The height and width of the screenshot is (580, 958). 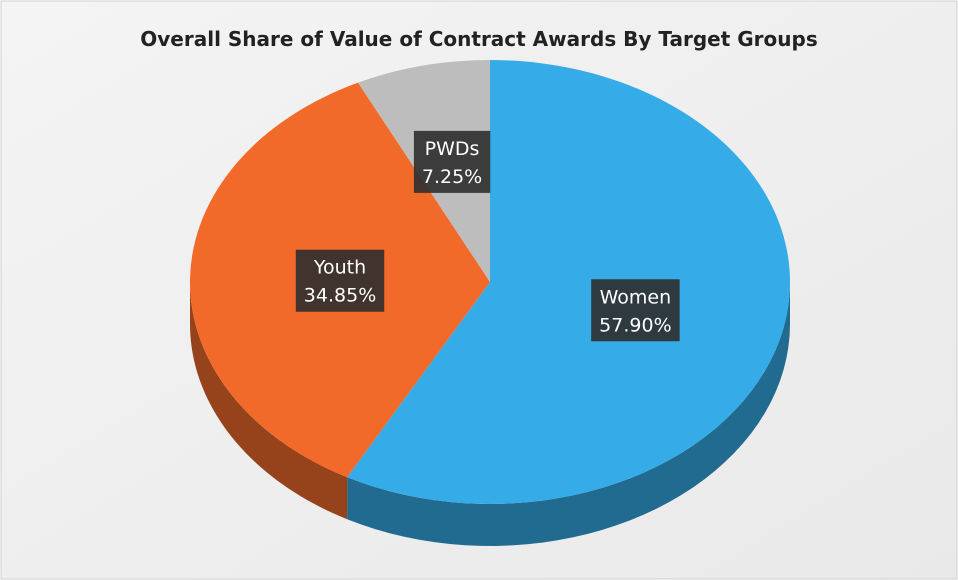 What do you see at coordinates (269, 401) in the screenshot?
I see `slice-side` at bounding box center [269, 401].